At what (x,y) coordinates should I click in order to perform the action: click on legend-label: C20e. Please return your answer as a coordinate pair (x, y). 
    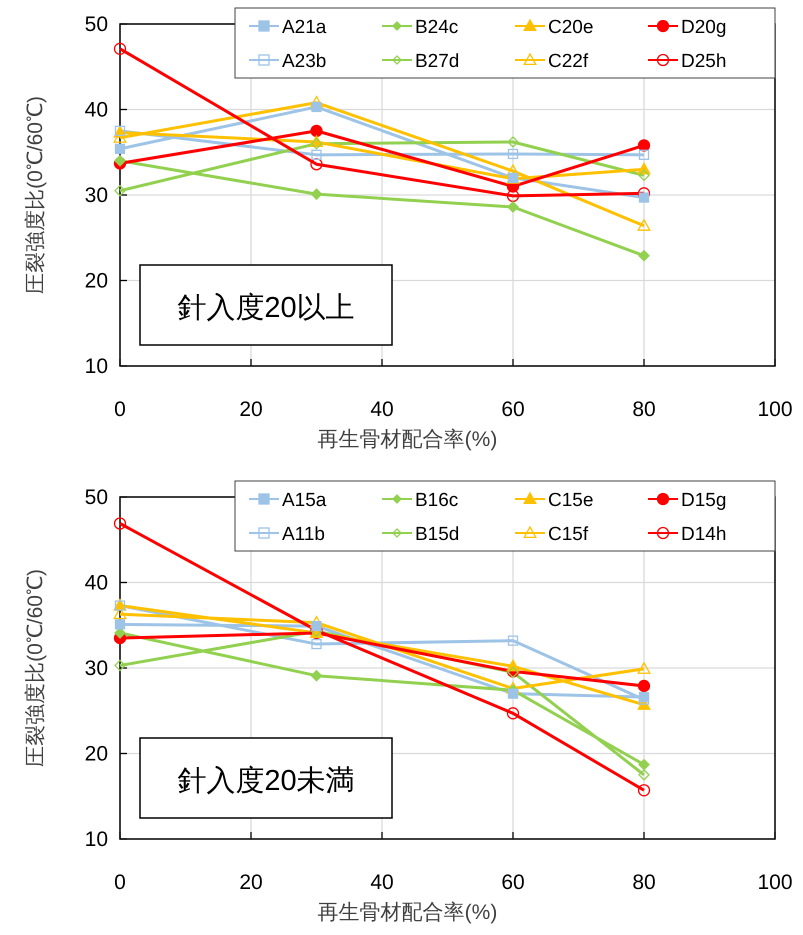
    Looking at the image, I should click on (571, 27).